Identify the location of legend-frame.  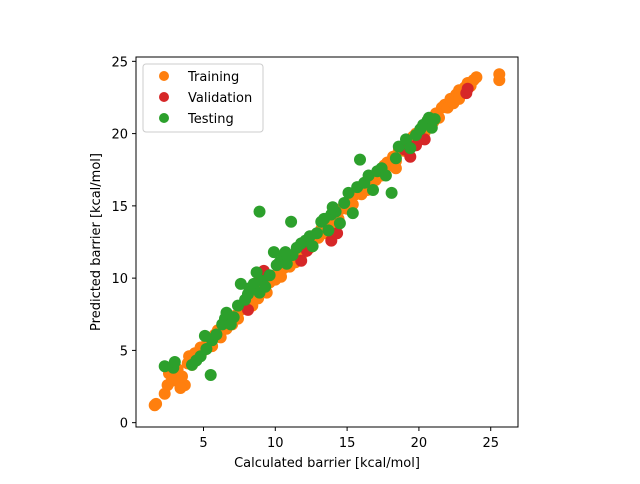
(203, 98).